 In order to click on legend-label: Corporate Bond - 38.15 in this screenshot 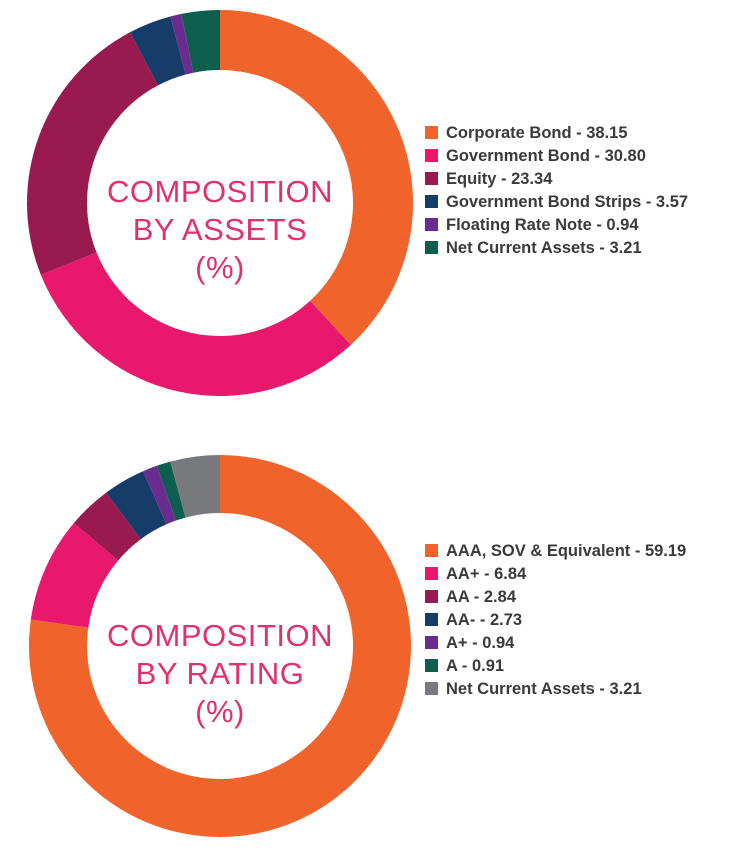, I will do `click(537, 133)`.